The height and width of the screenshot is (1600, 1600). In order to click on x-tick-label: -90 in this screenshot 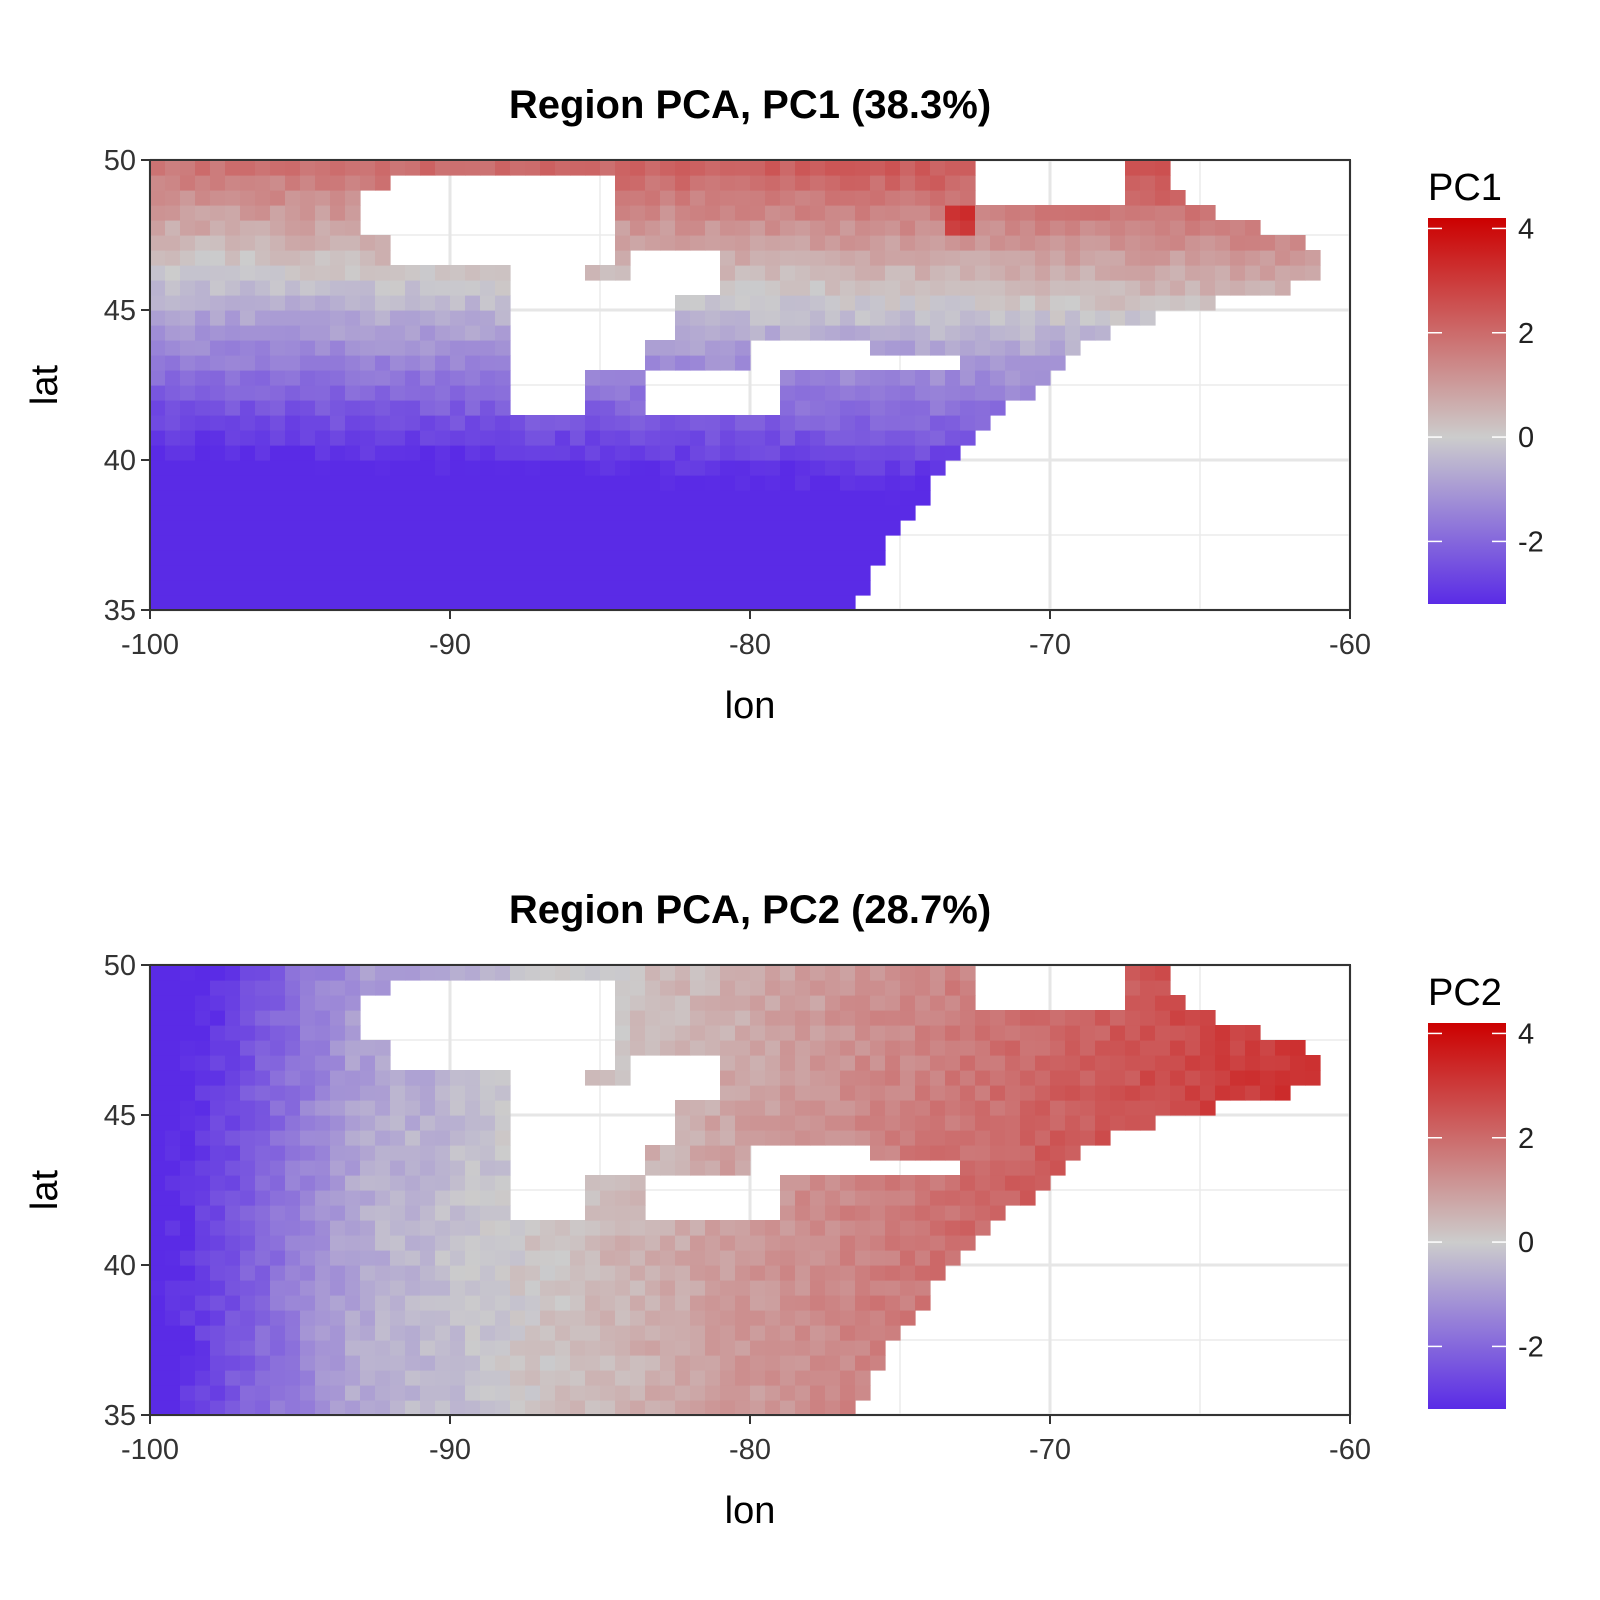, I will do `click(450, 1450)`.